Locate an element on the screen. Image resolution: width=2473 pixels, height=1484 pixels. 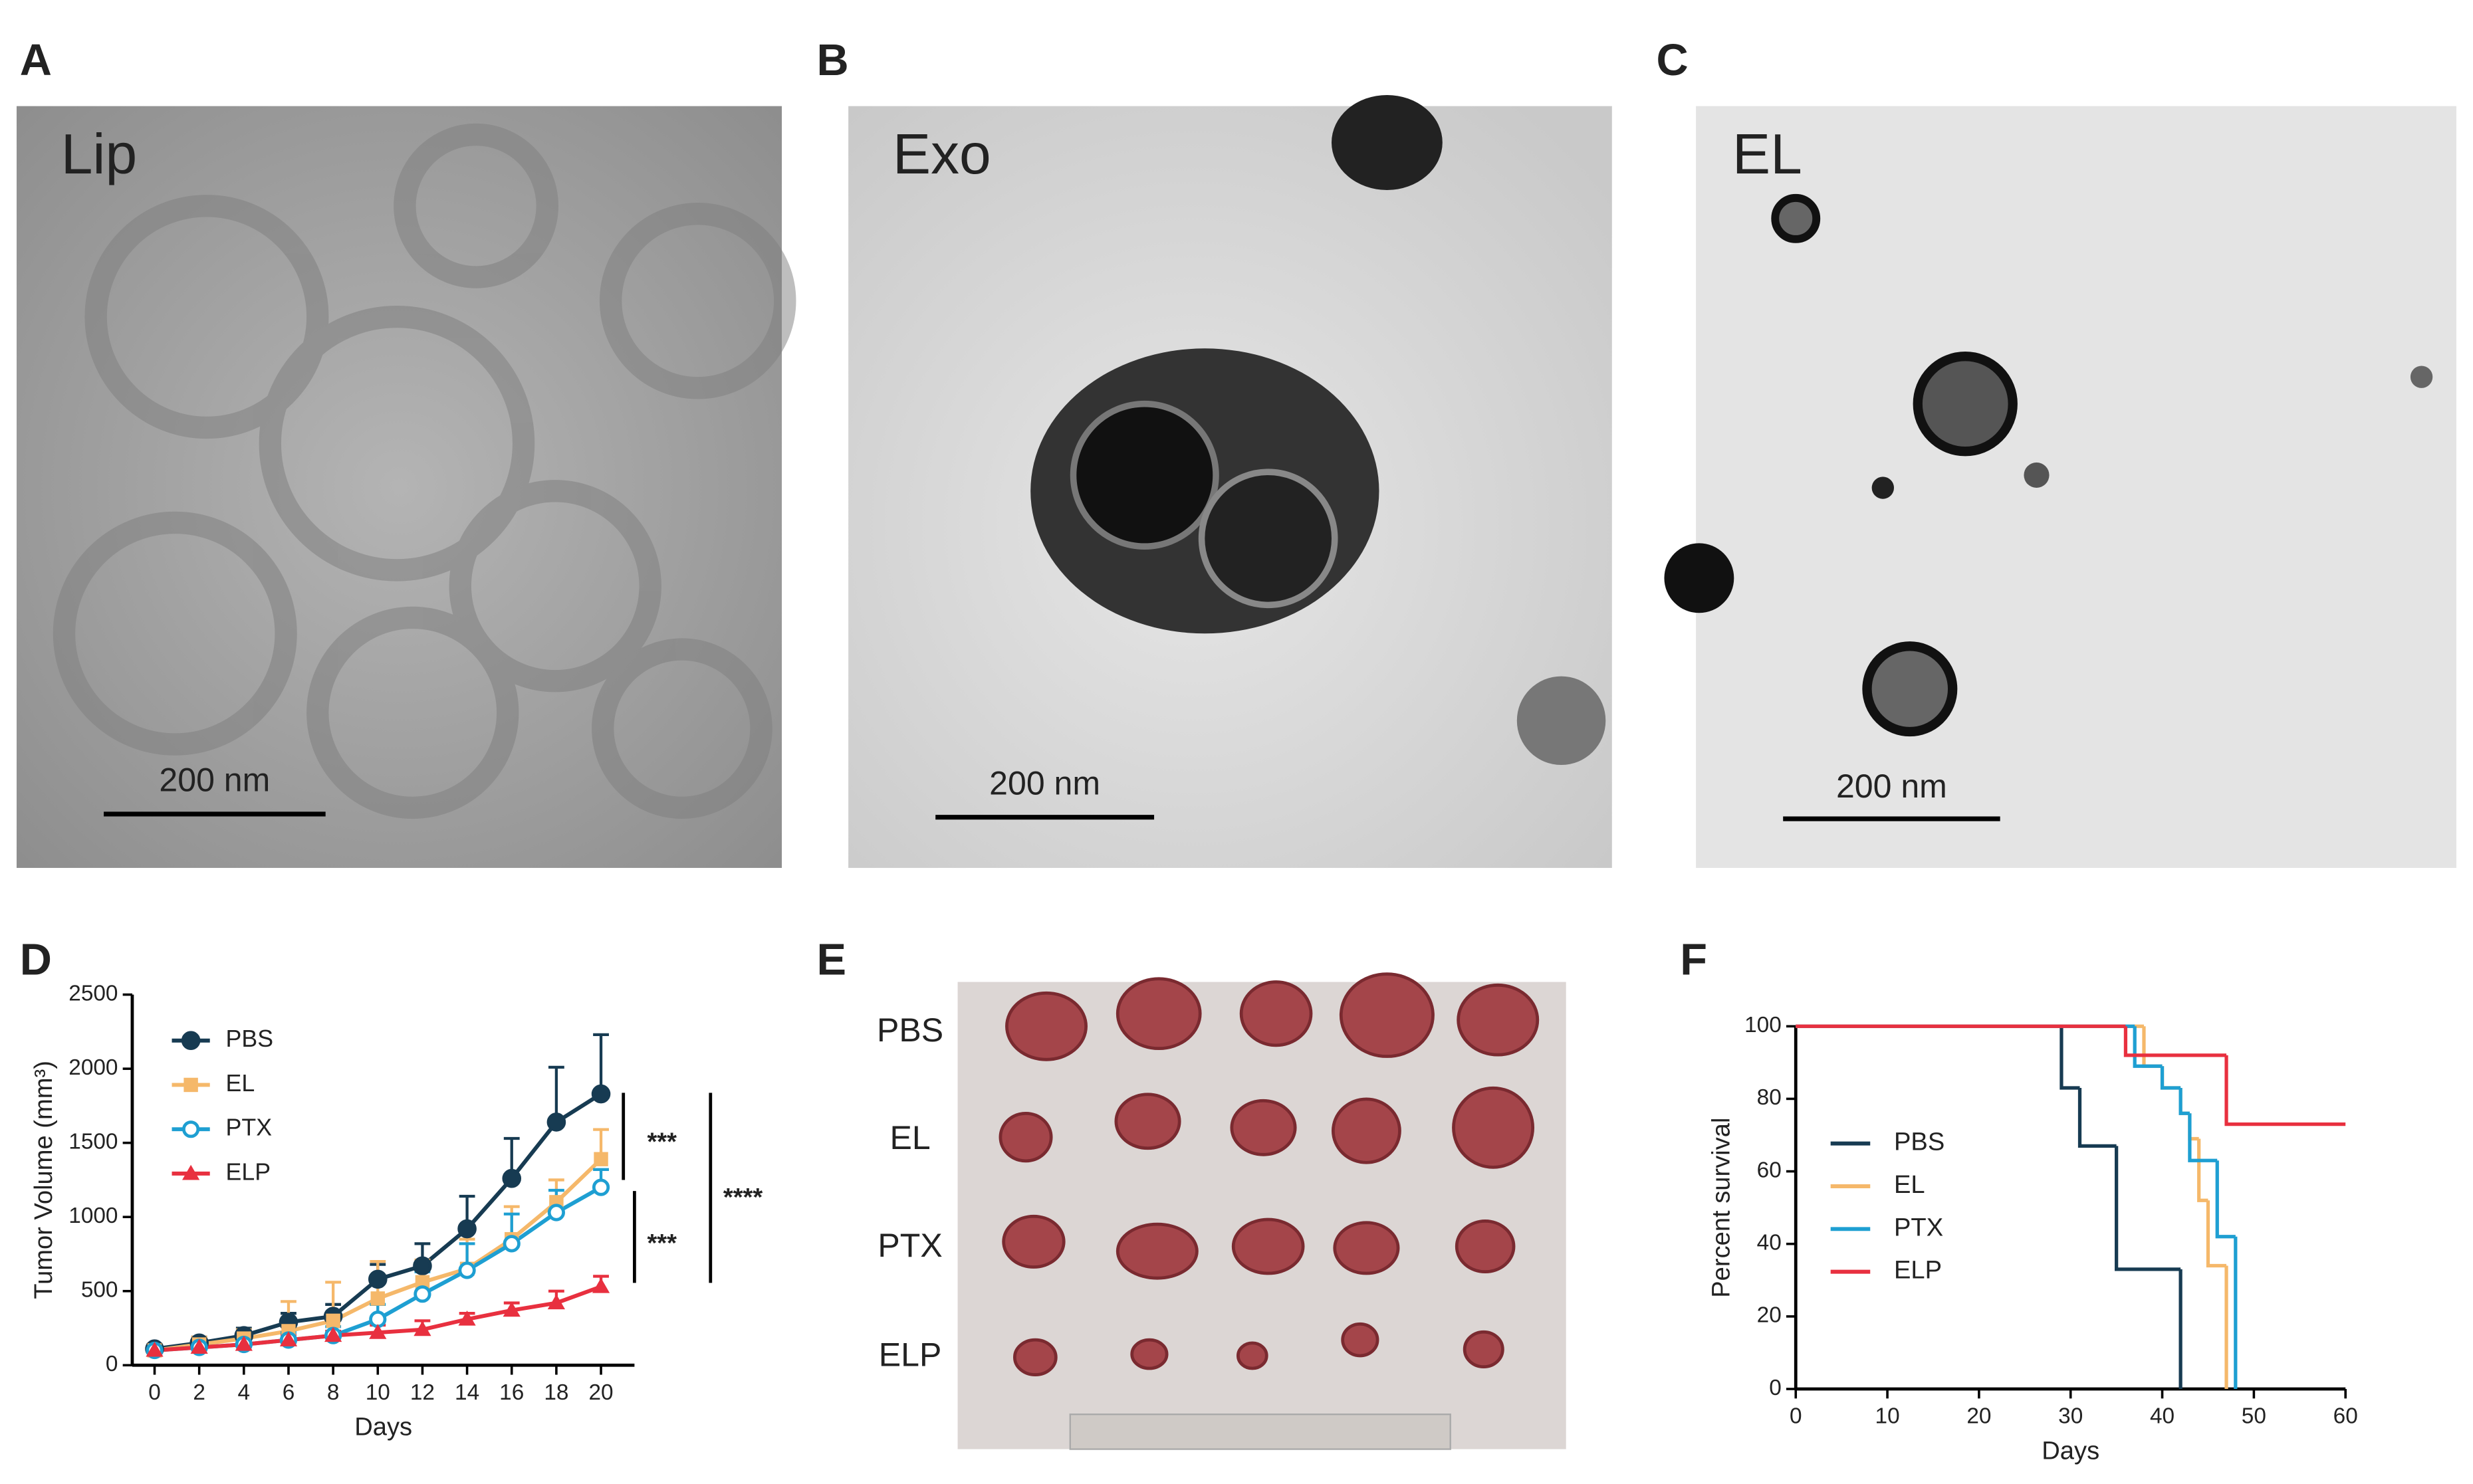
panel-label: C is located at coordinates (1673, 60).